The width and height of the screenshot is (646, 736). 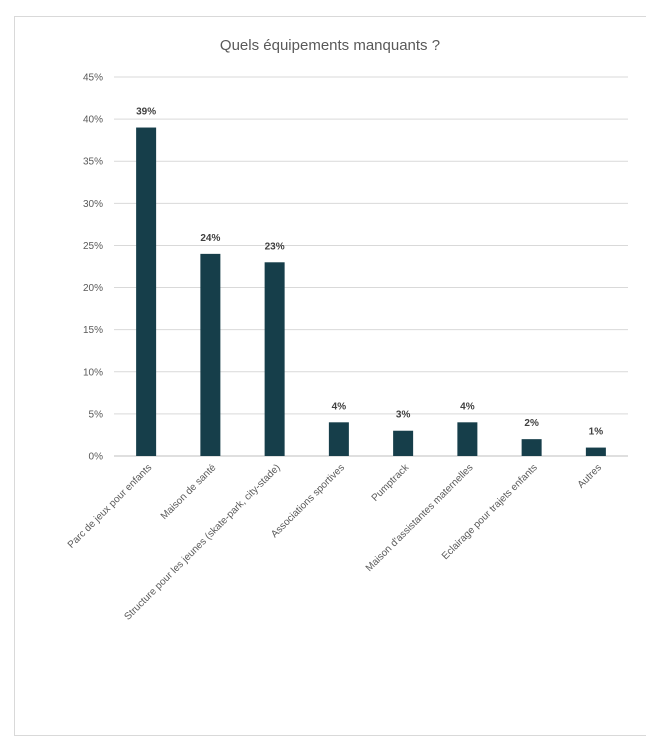 I want to click on x-tick-label: Associations sportives, so click(x=308, y=501).